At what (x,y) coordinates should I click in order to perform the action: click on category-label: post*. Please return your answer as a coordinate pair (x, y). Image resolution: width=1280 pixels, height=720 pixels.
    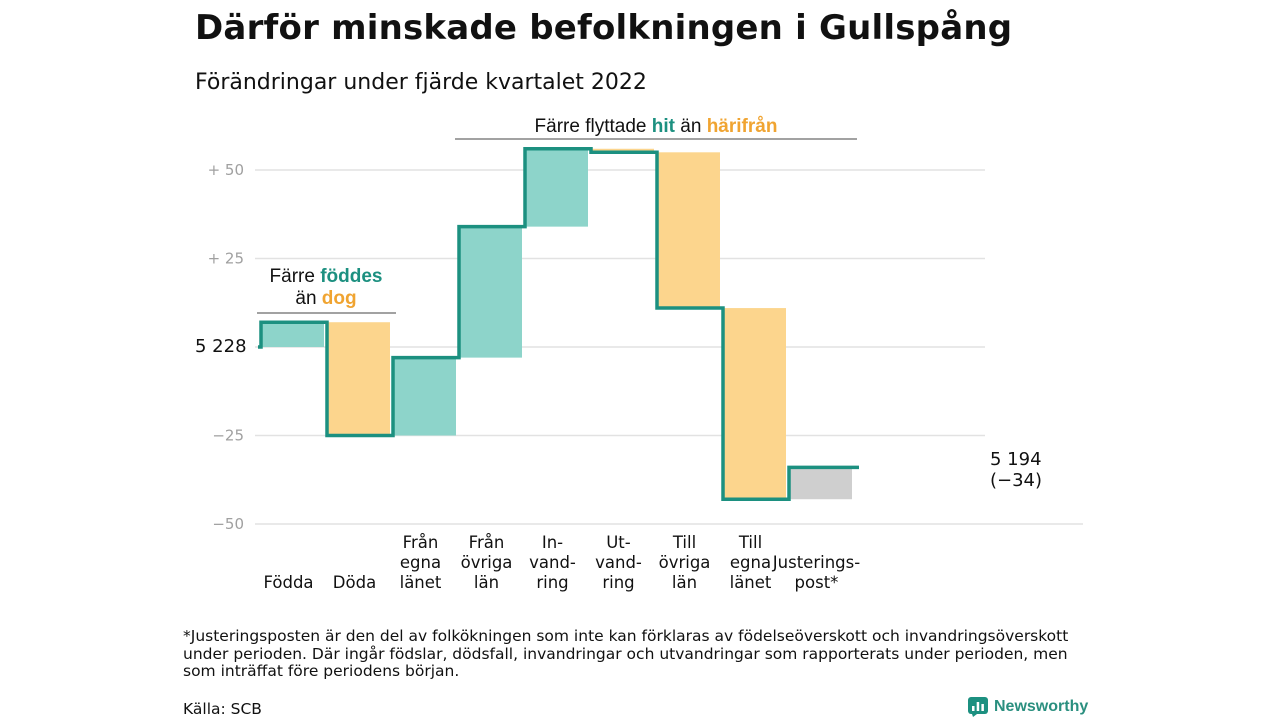
    Looking at the image, I should click on (817, 582).